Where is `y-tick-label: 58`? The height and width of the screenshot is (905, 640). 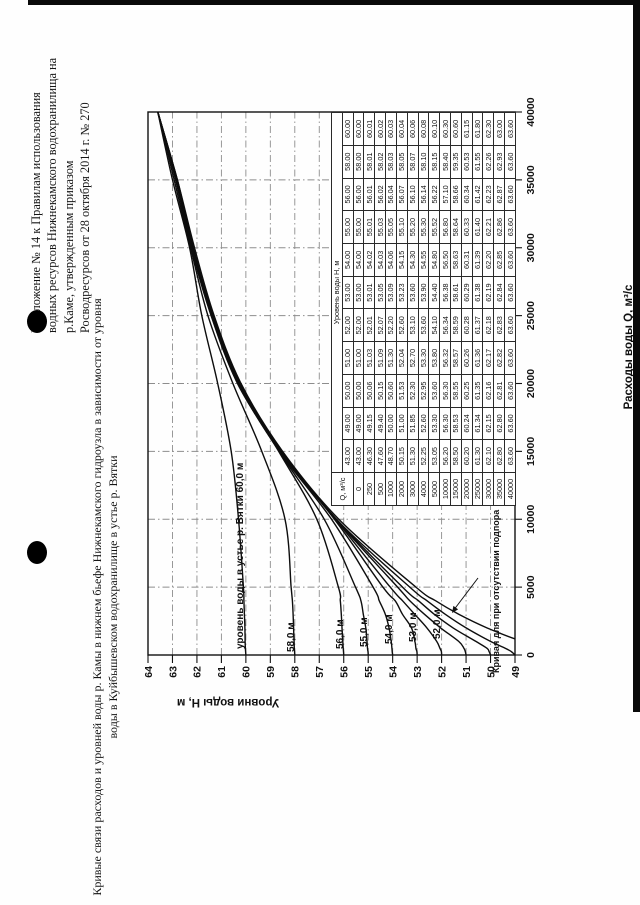
y-tick-label: 58 is located at coordinates (296, 672).